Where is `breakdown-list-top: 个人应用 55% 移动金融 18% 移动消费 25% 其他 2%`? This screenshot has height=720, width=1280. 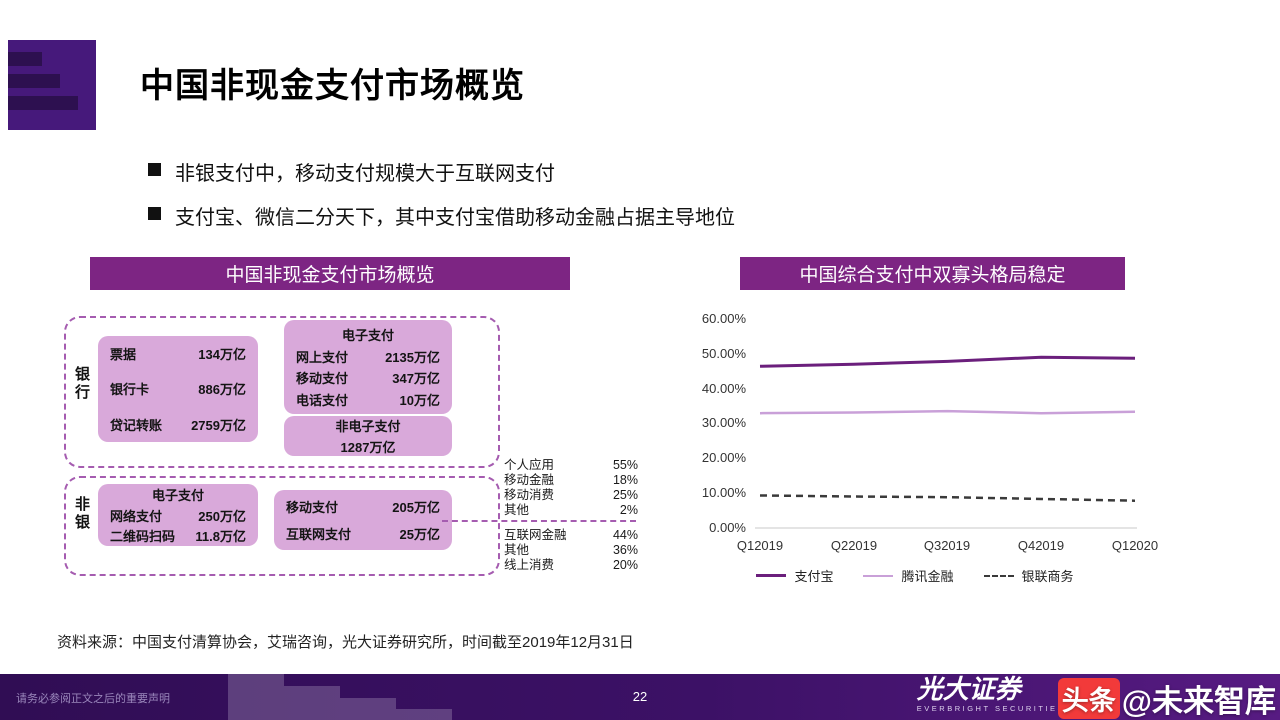 breakdown-list-top: 个人应用 55% 移动金融 18% 移动消费 25% 其他 2% is located at coordinates (571, 488).